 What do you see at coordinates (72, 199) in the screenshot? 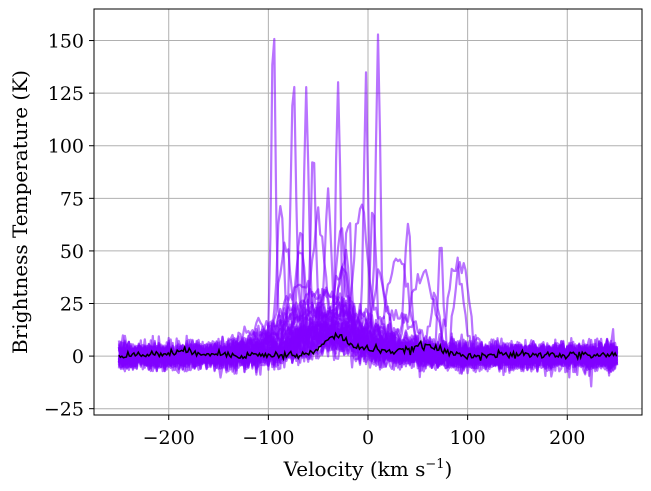
I see `y-tick-label: 75` at bounding box center [72, 199].